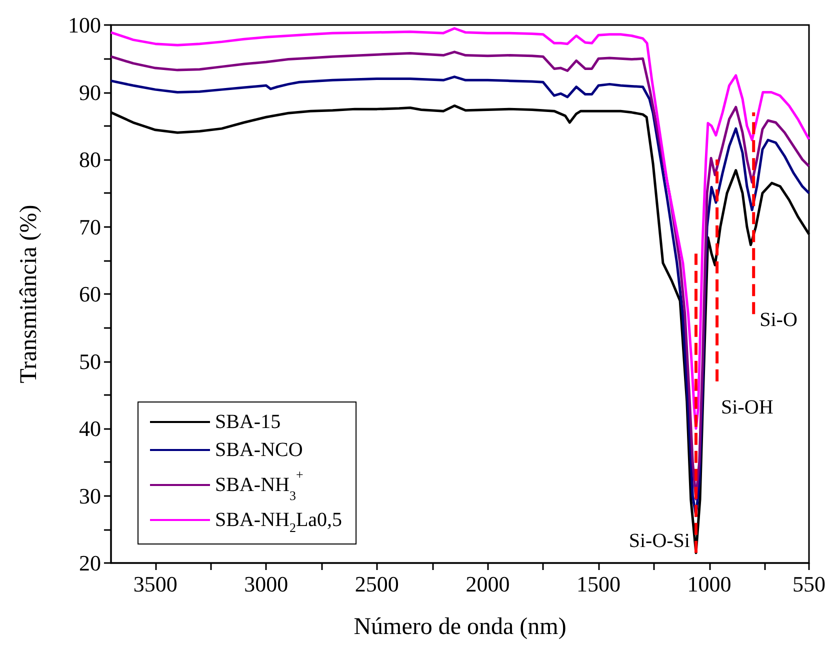 Image resolution: width=831 pixels, height=654 pixels. What do you see at coordinates (659, 541) in the screenshot?
I see `annotation: Si-O-Si` at bounding box center [659, 541].